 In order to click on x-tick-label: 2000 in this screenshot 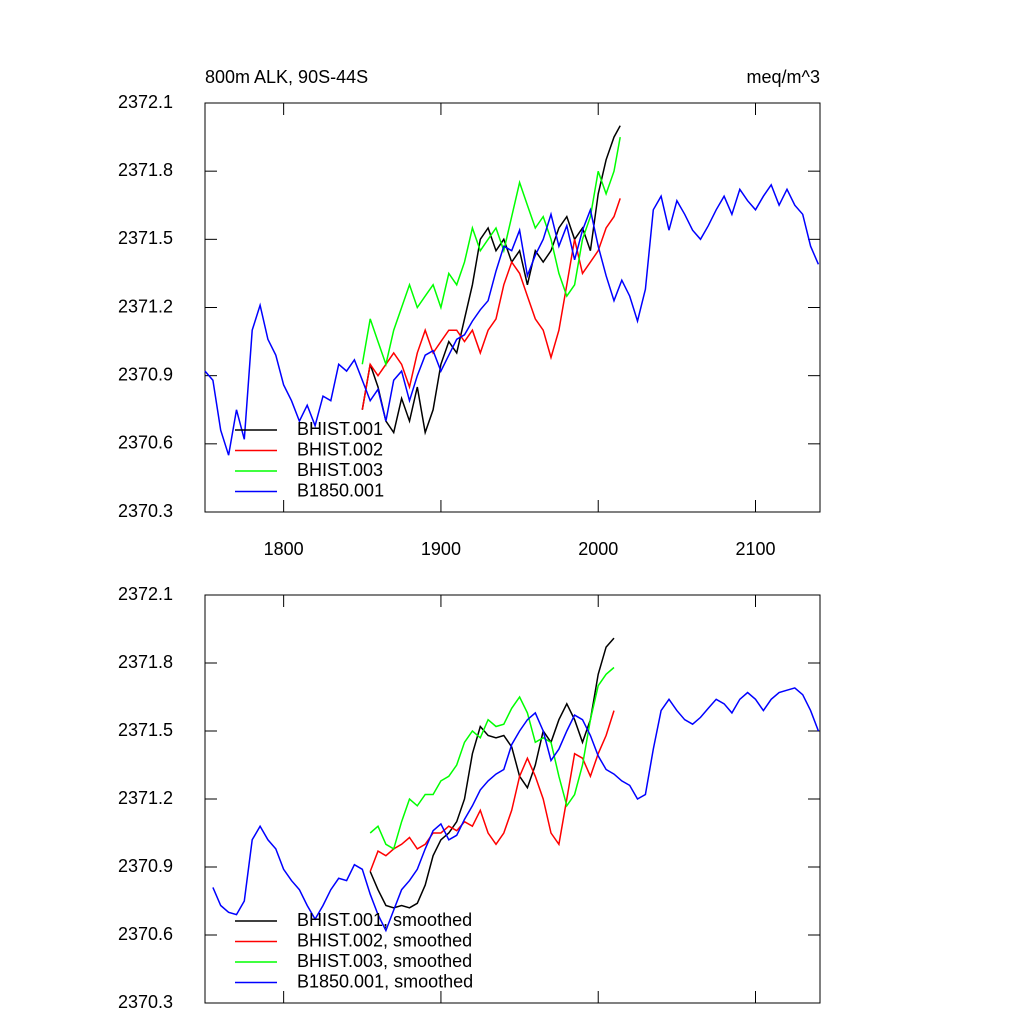, I will do `click(598, 549)`.